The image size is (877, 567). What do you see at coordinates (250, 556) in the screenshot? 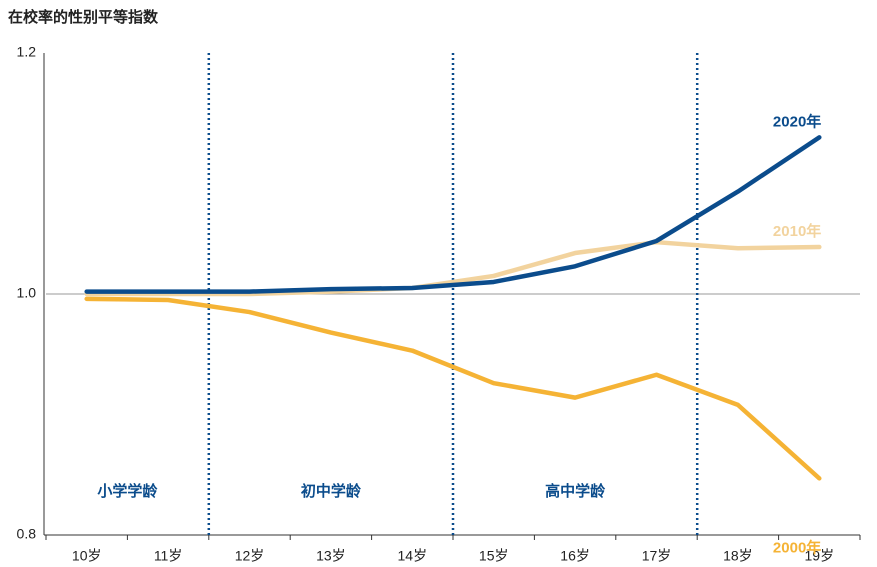
I see `x-tick-label: 12岁` at bounding box center [250, 556].